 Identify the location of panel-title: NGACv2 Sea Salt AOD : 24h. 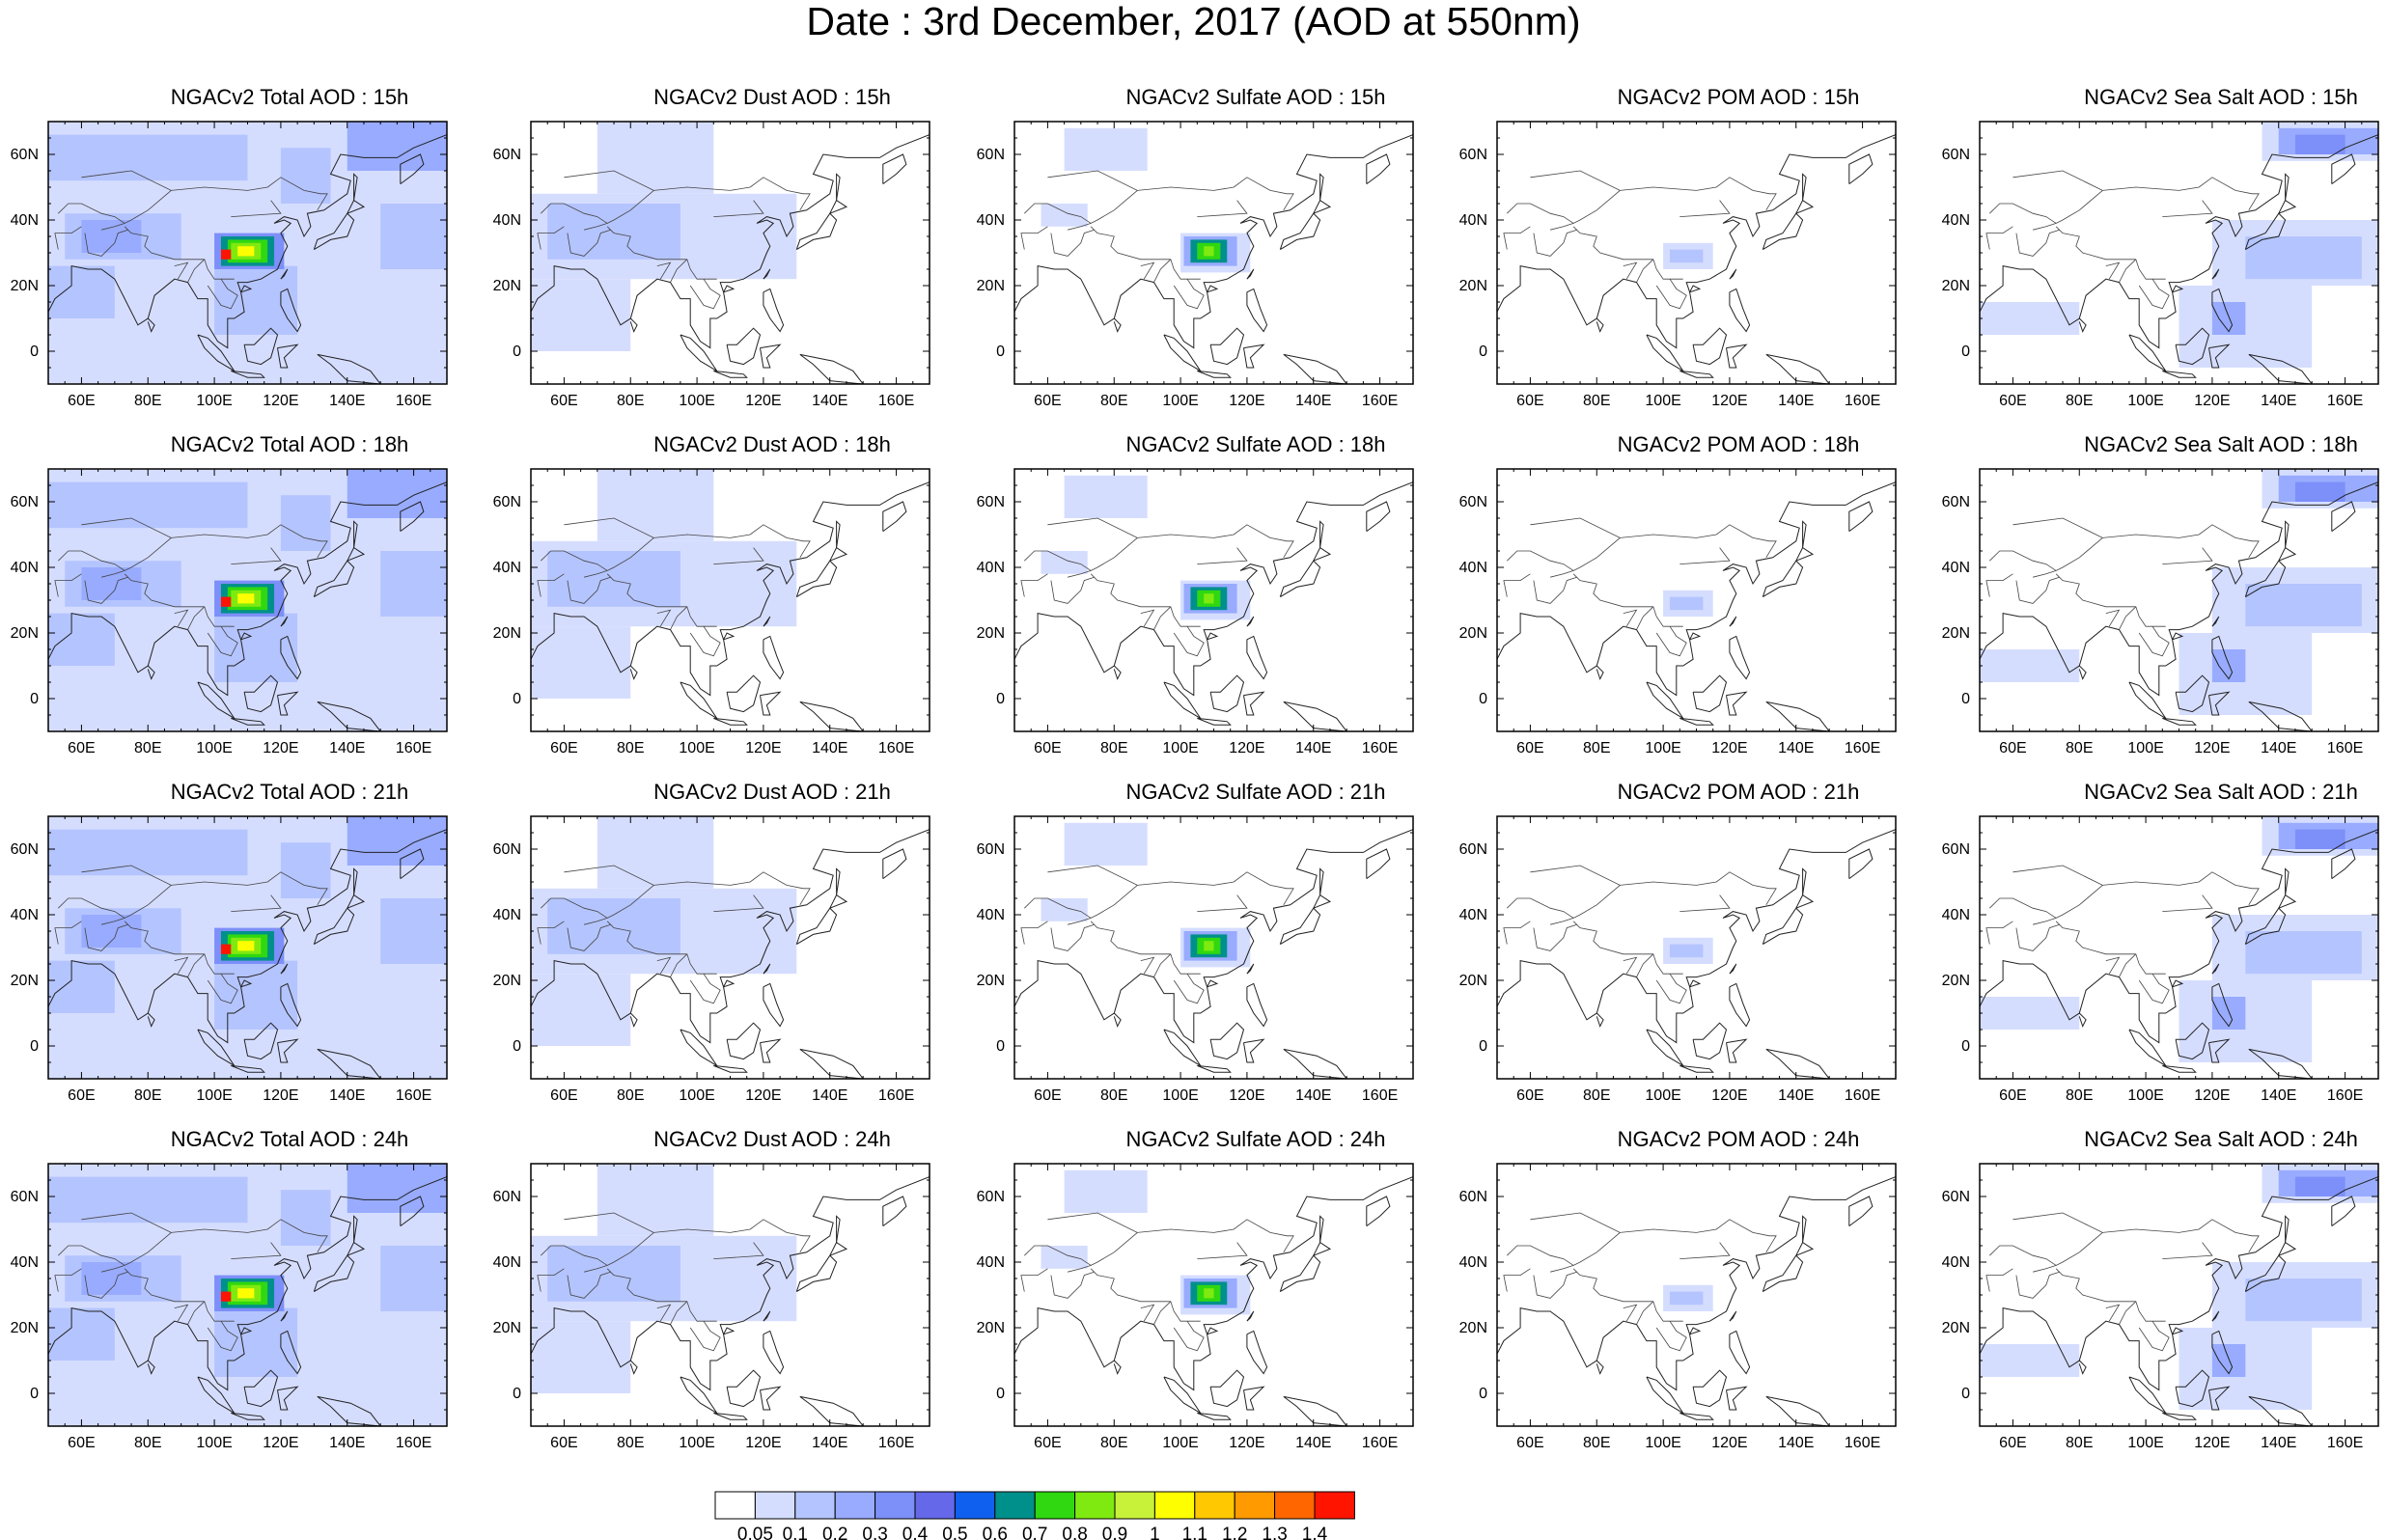
(2221, 1139).